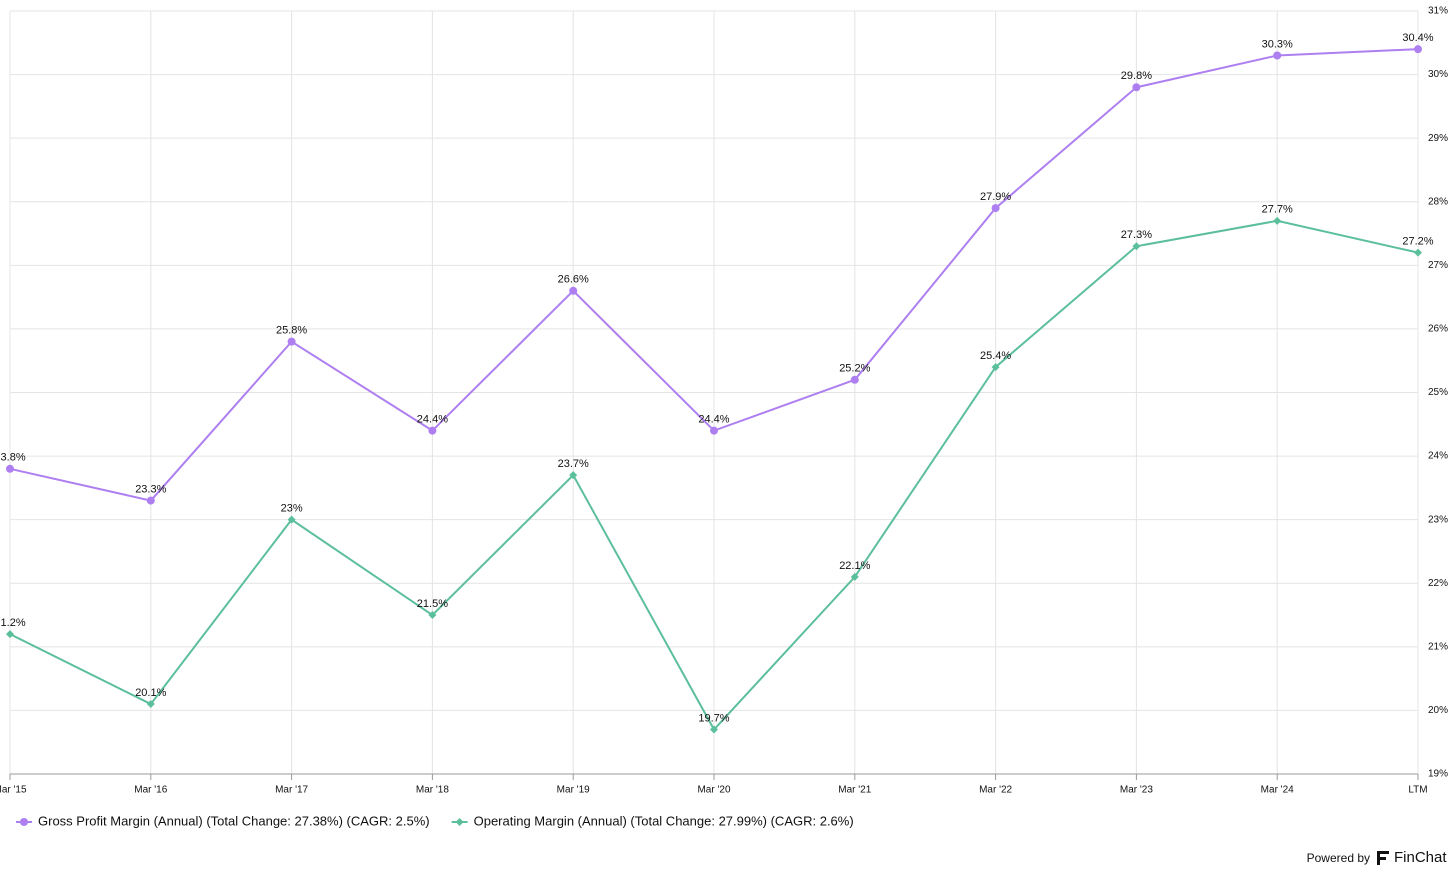 Image resolution: width=1456 pixels, height=874 pixels. Describe the element at coordinates (1277, 790) in the screenshot. I see `x-tick-label: Mar '24` at that location.